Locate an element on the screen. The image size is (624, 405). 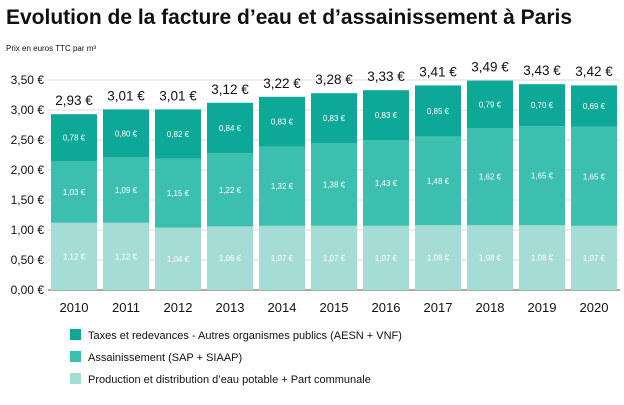
x-tick-label: 2019 is located at coordinates (542, 307).